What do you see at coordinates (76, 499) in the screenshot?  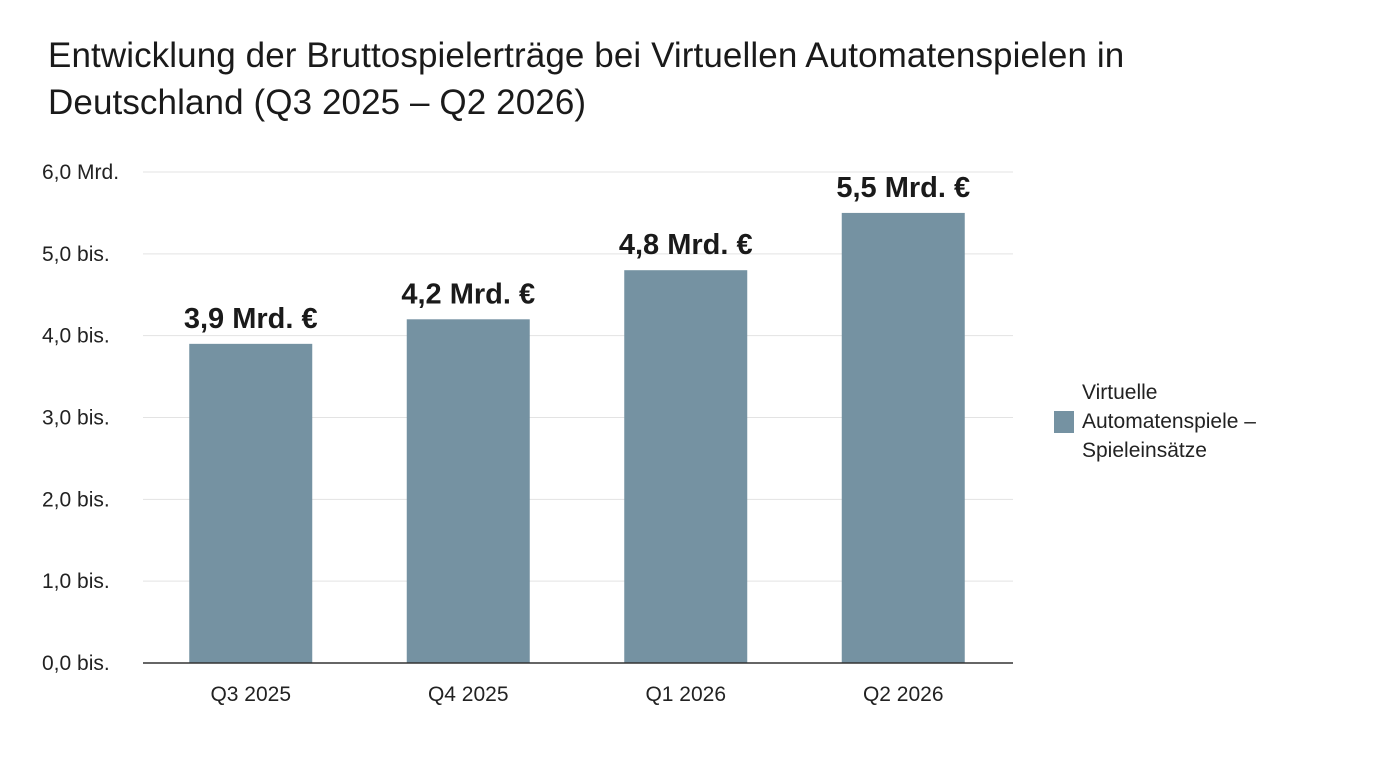 I see `y-tick-label: 2,0 bis.` at bounding box center [76, 499].